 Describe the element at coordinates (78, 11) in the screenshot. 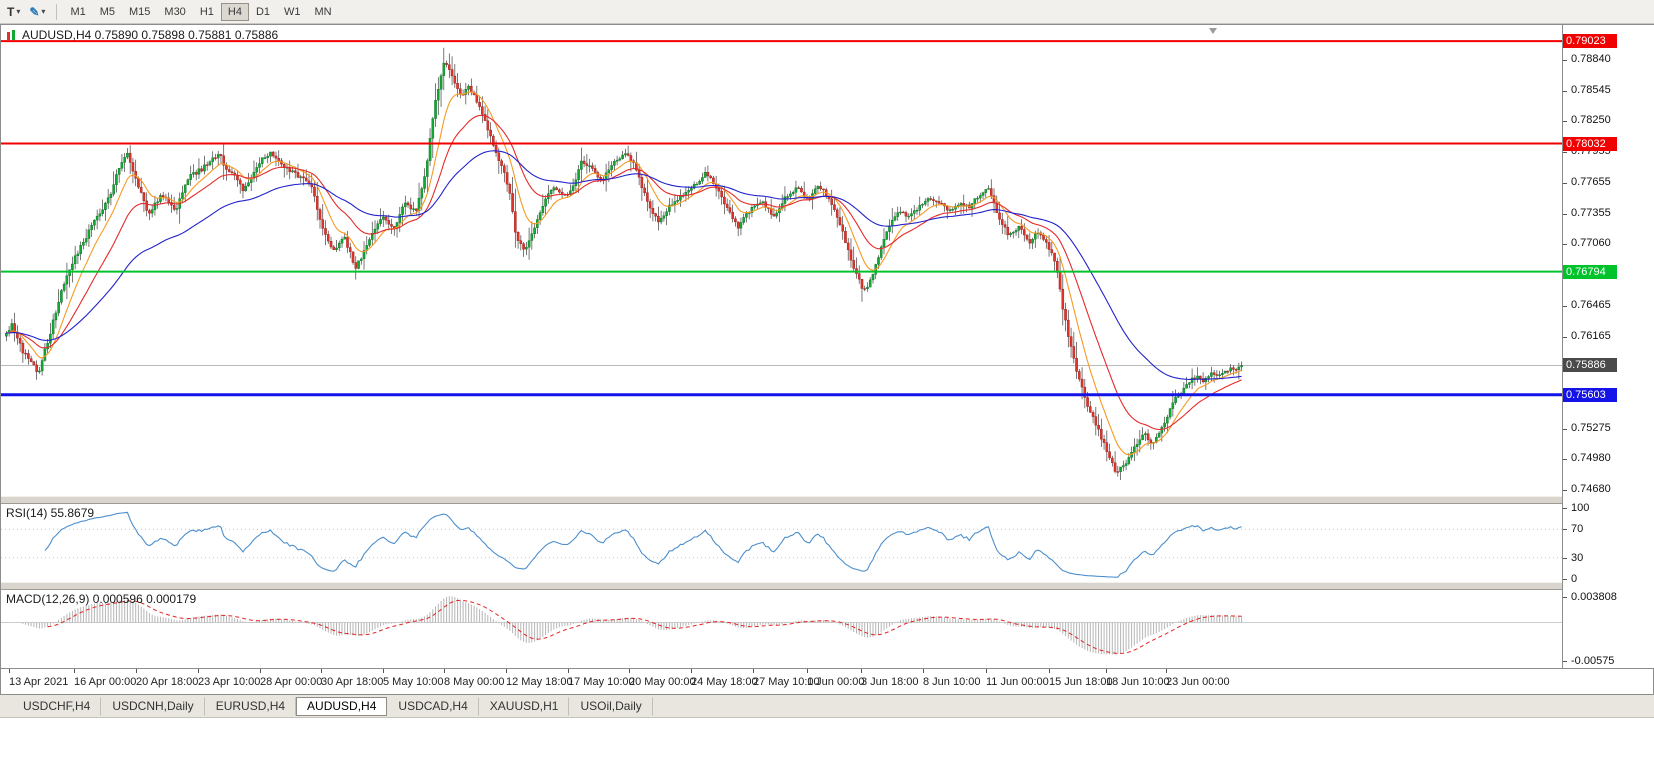

I see `timeframe-button-m1: M1` at that location.